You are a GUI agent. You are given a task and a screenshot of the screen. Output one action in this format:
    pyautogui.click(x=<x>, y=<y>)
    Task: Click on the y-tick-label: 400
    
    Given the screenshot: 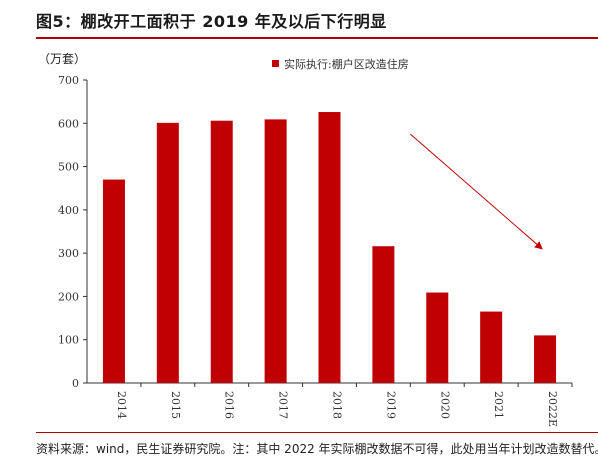 What is the action you would take?
    pyautogui.click(x=68, y=210)
    